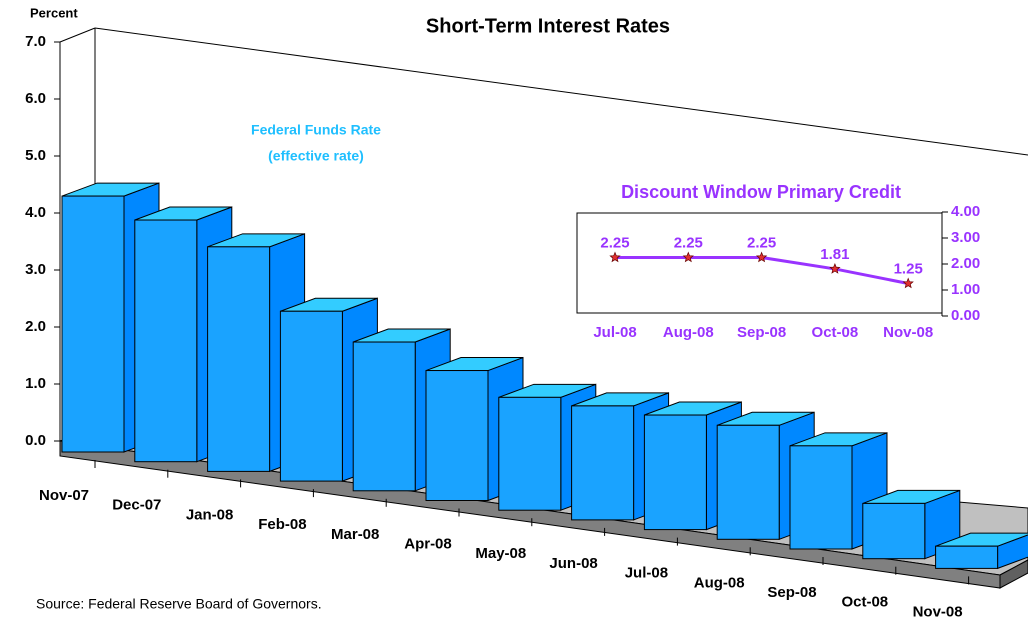 The width and height of the screenshot is (1028, 628). What do you see at coordinates (136, 505) in the screenshot?
I see `x-tick-label: Dec-07` at bounding box center [136, 505].